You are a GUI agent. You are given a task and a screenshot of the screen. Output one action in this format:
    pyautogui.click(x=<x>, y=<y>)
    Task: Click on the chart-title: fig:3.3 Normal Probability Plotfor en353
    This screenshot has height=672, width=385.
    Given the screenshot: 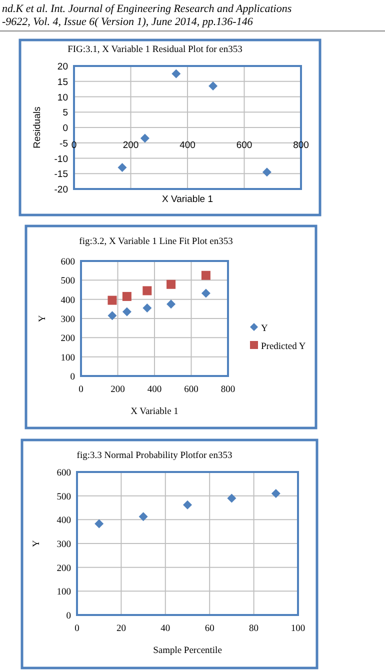 What is the action you would take?
    pyautogui.click(x=154, y=456)
    